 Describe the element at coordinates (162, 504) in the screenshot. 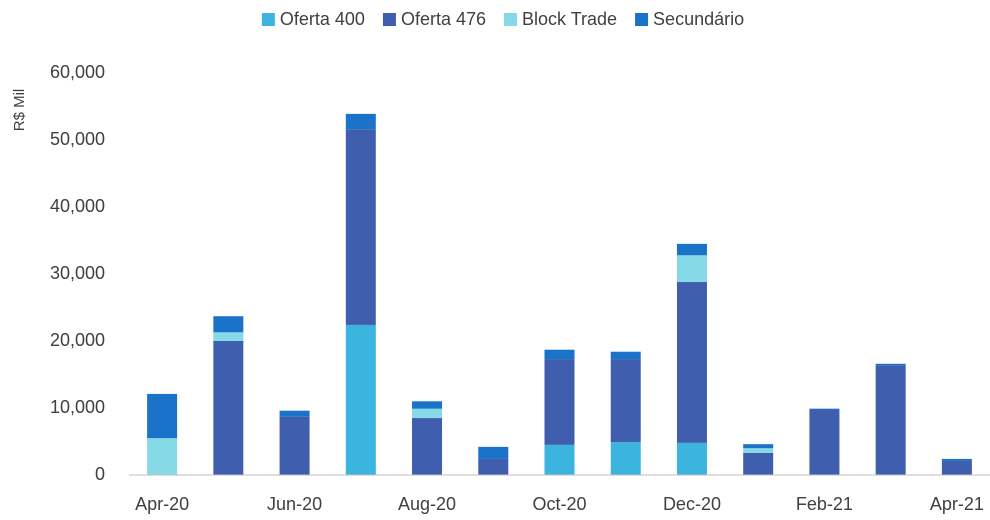

I see `x-tick-label: Apr-20` at that location.